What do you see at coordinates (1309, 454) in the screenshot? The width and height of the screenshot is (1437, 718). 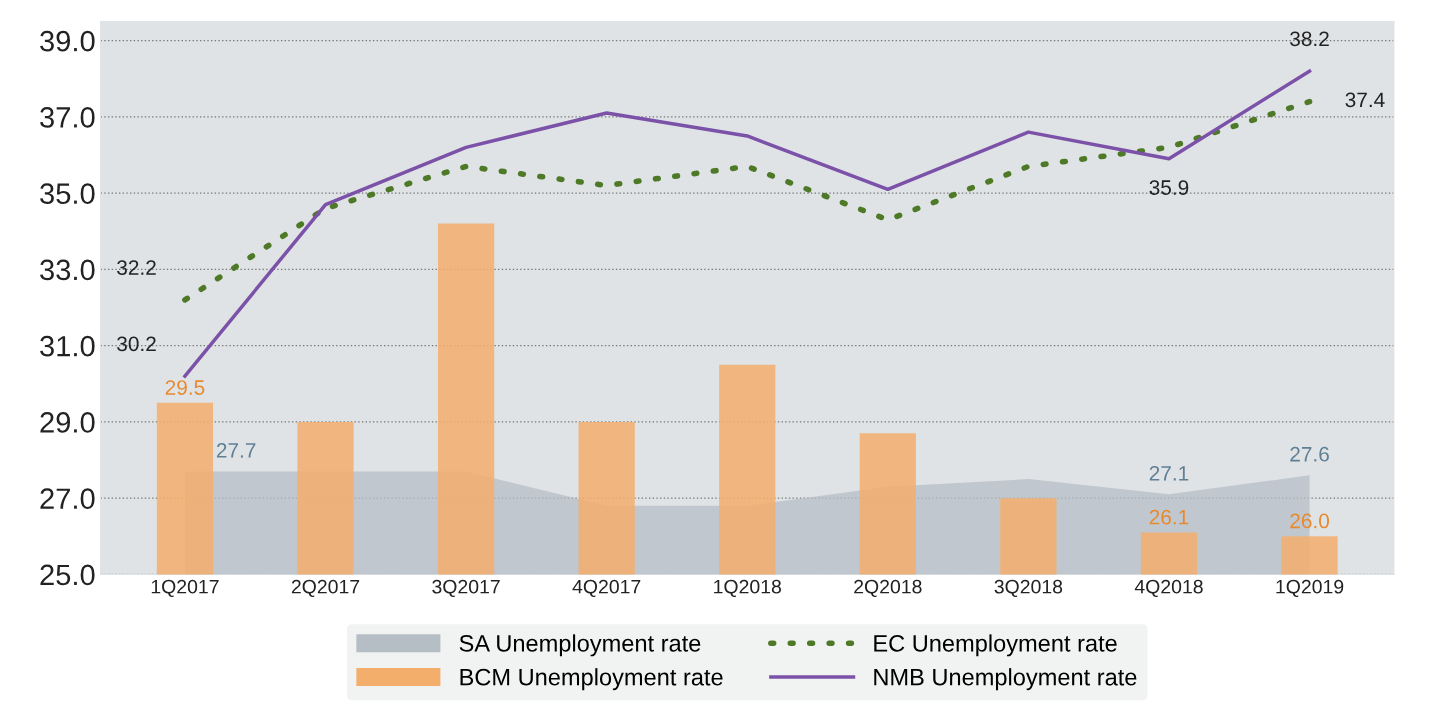 I see `data-label: 27.6` at bounding box center [1309, 454].